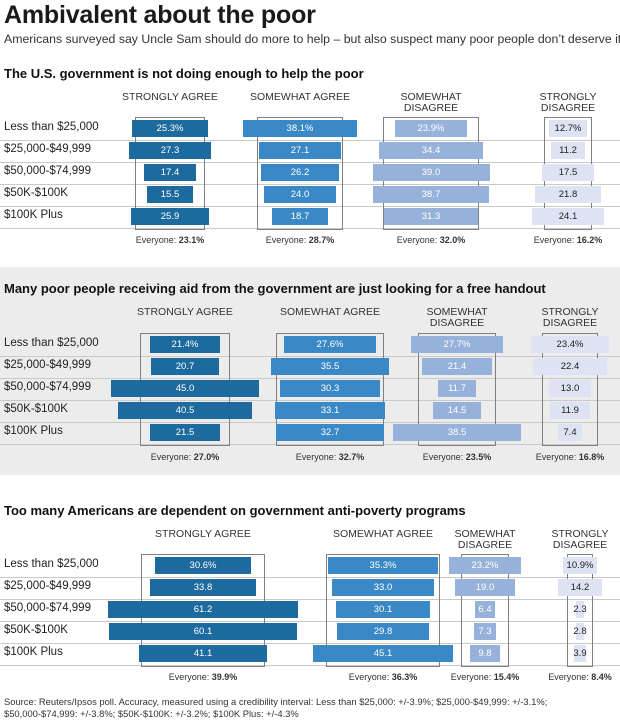 This screenshot has height=721, width=620. Describe the element at coordinates (572, 677) in the screenshot. I see `everyone-label: Everyone: 8.4%` at that location.